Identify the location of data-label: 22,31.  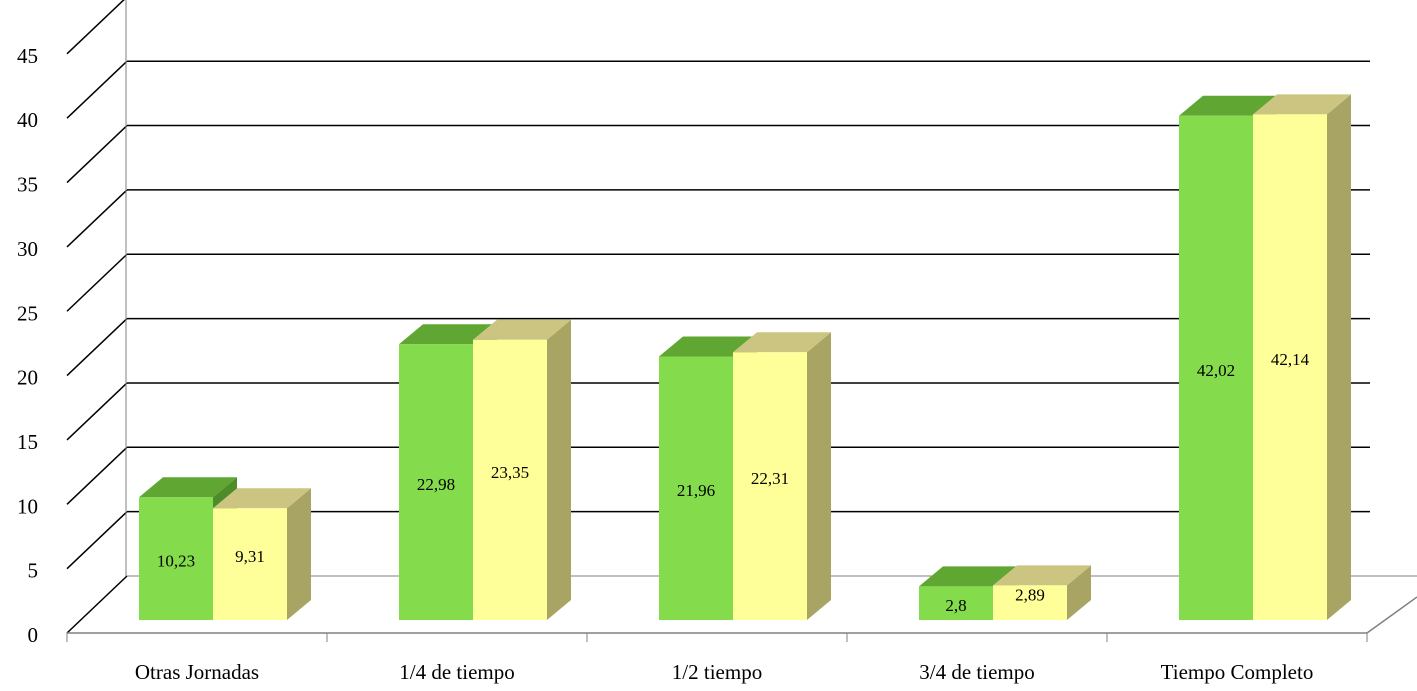
(770, 478).